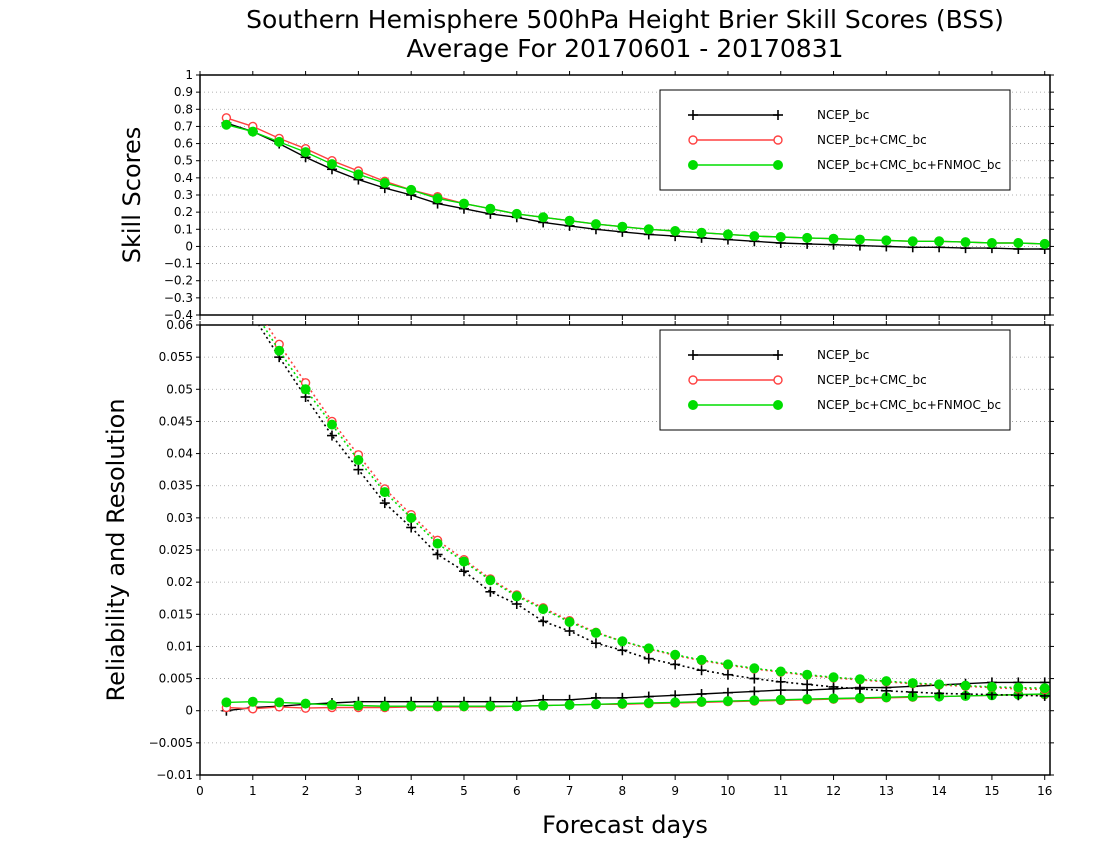  What do you see at coordinates (833, 791) in the screenshot?
I see `x-tick-label: 12` at bounding box center [833, 791].